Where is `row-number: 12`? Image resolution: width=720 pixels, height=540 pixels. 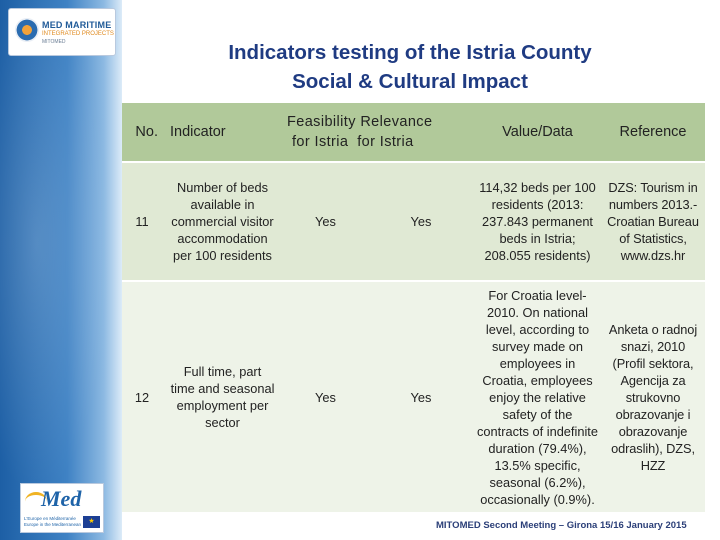
row-number: 12 is located at coordinates (142, 397).